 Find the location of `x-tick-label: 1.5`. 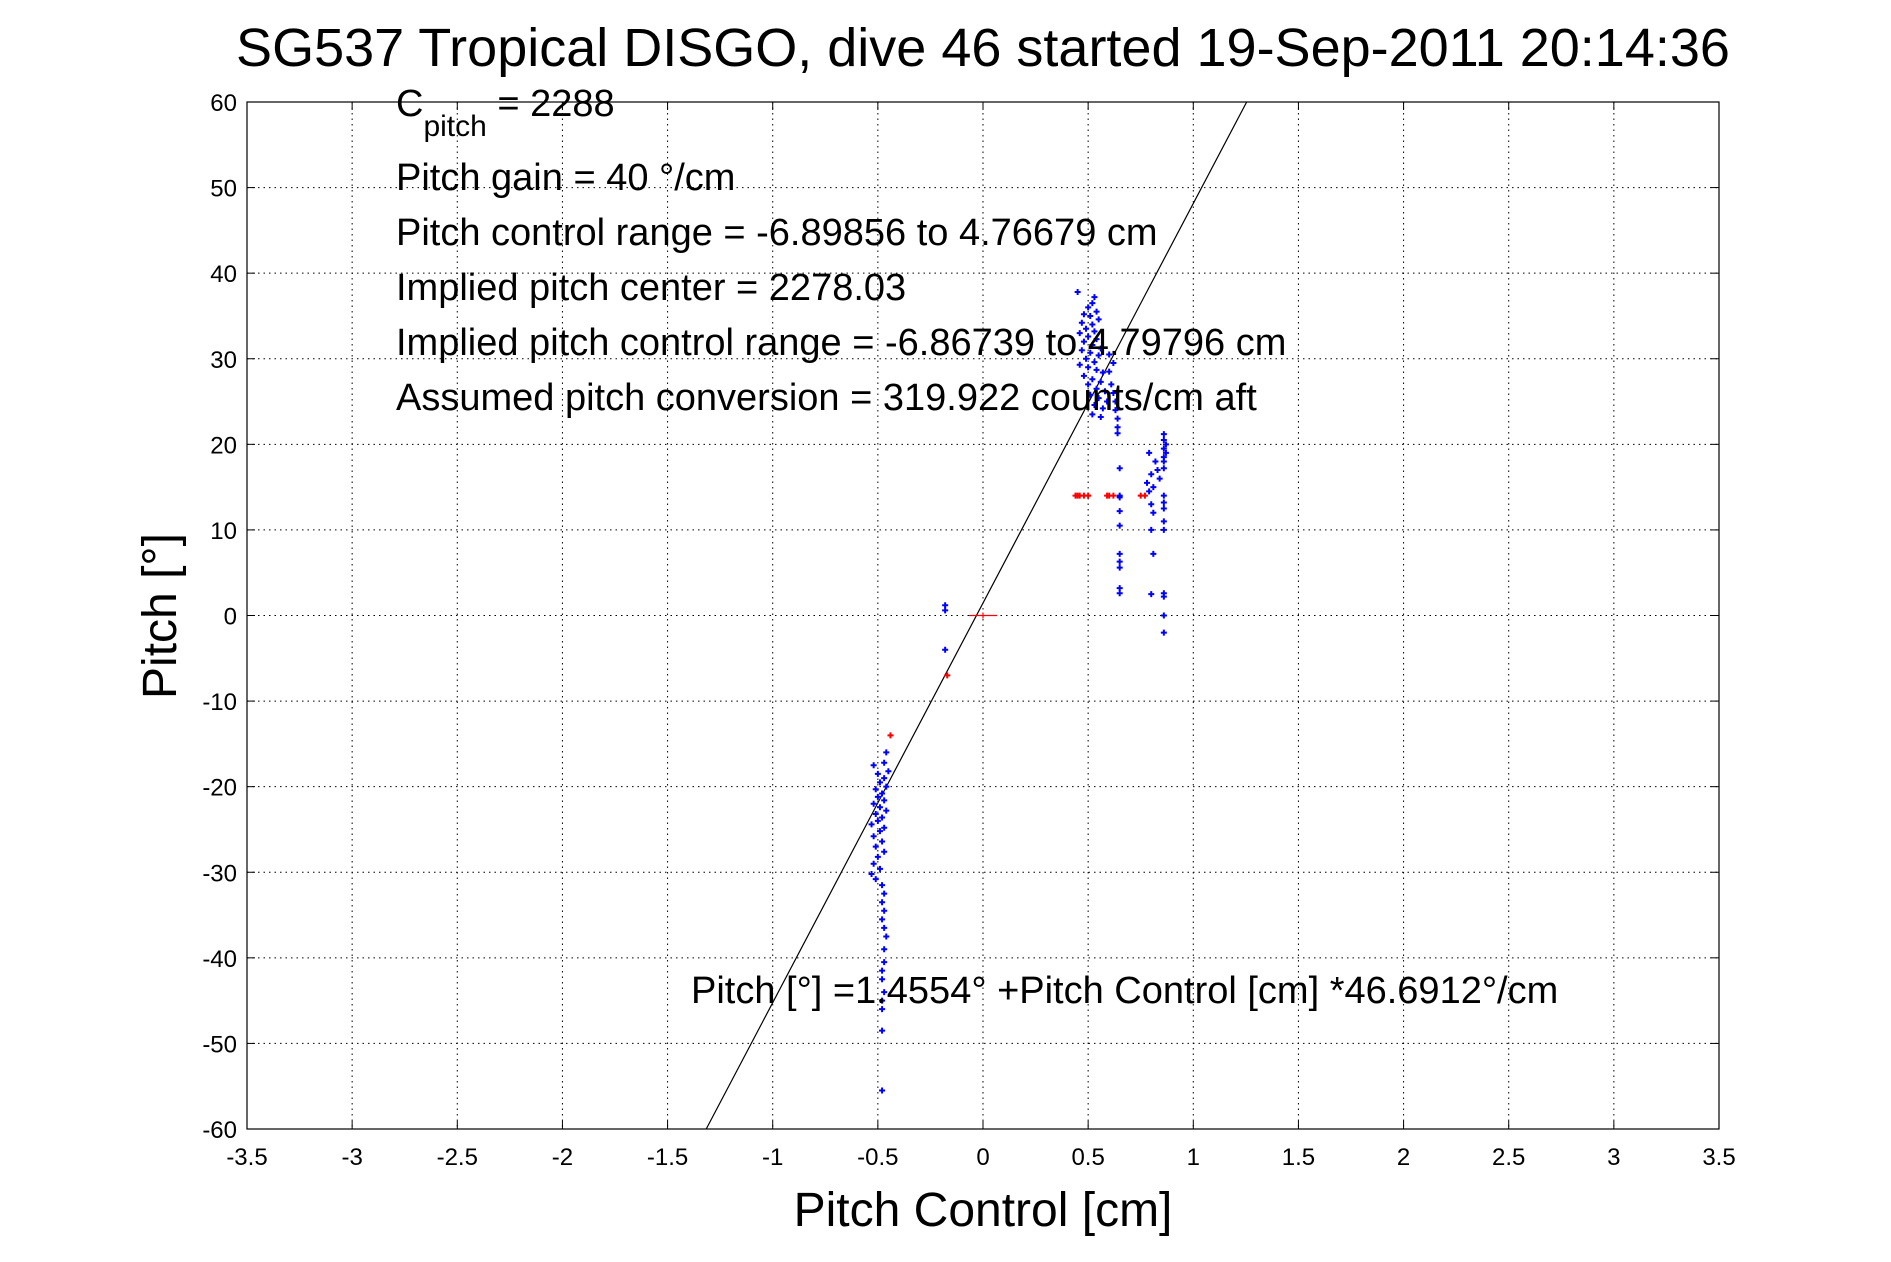

x-tick-label: 1.5 is located at coordinates (1298, 1157).